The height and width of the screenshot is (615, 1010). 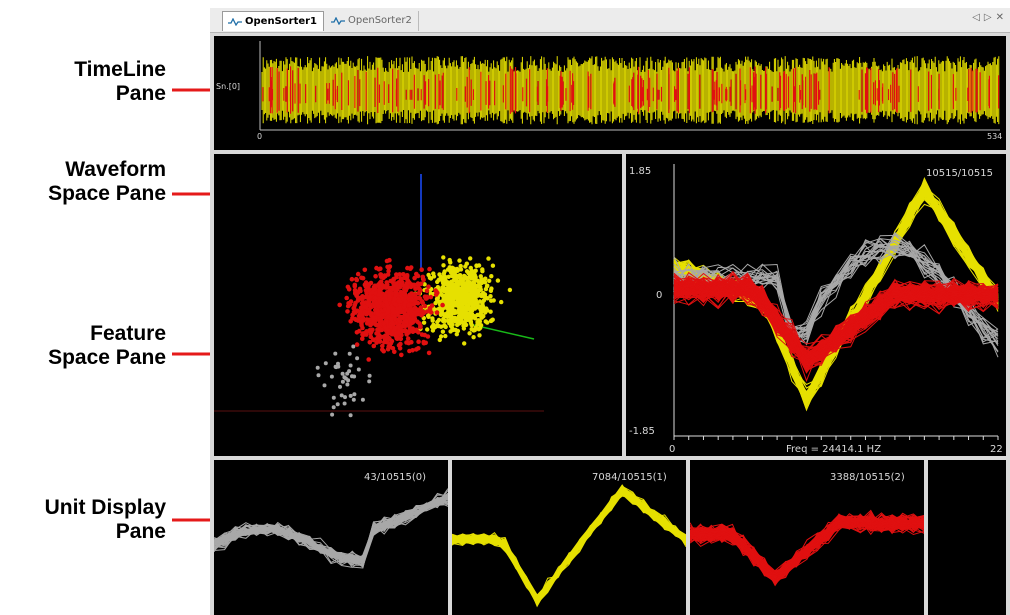 I want to click on tab-opensorter2: OpenSorter2, so click(x=372, y=21).